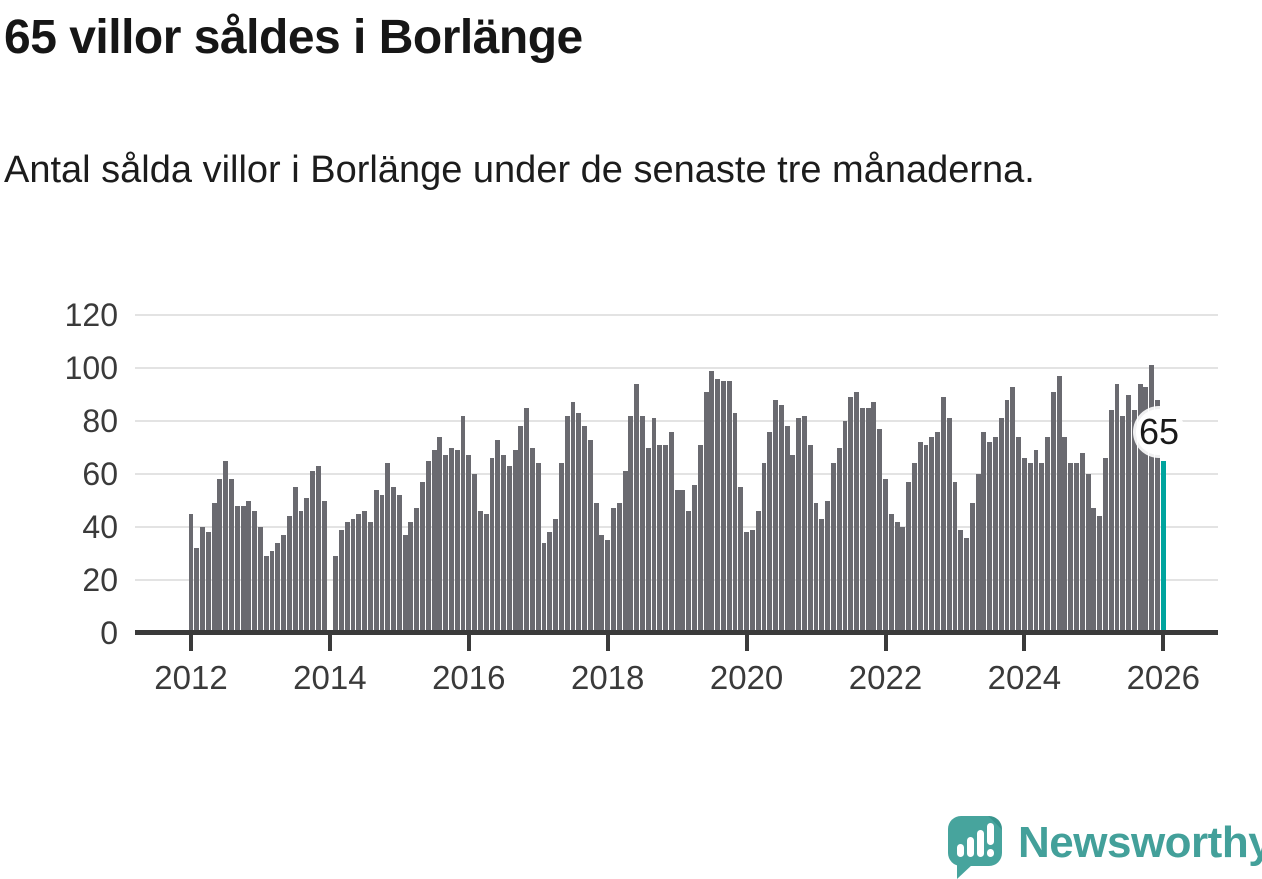  What do you see at coordinates (59, 474) in the screenshot?
I see `y-axis: 0 20 40 60 80 100 120` at bounding box center [59, 474].